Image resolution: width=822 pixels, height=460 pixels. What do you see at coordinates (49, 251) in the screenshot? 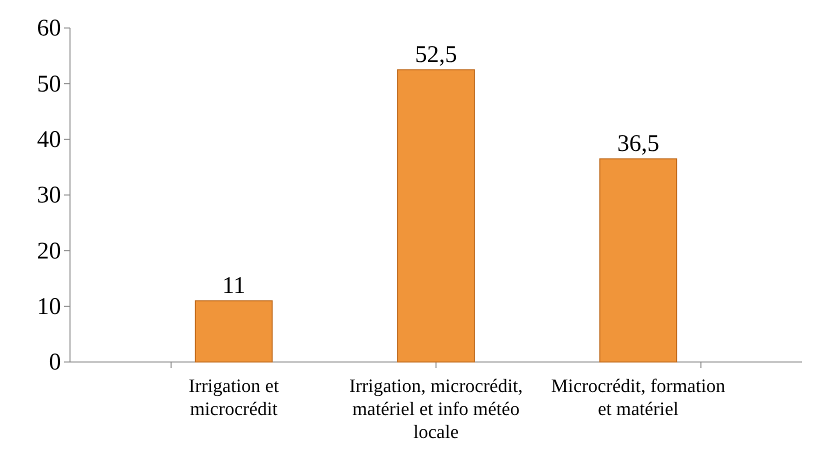
I see `y-tick-label: 20` at bounding box center [49, 251].